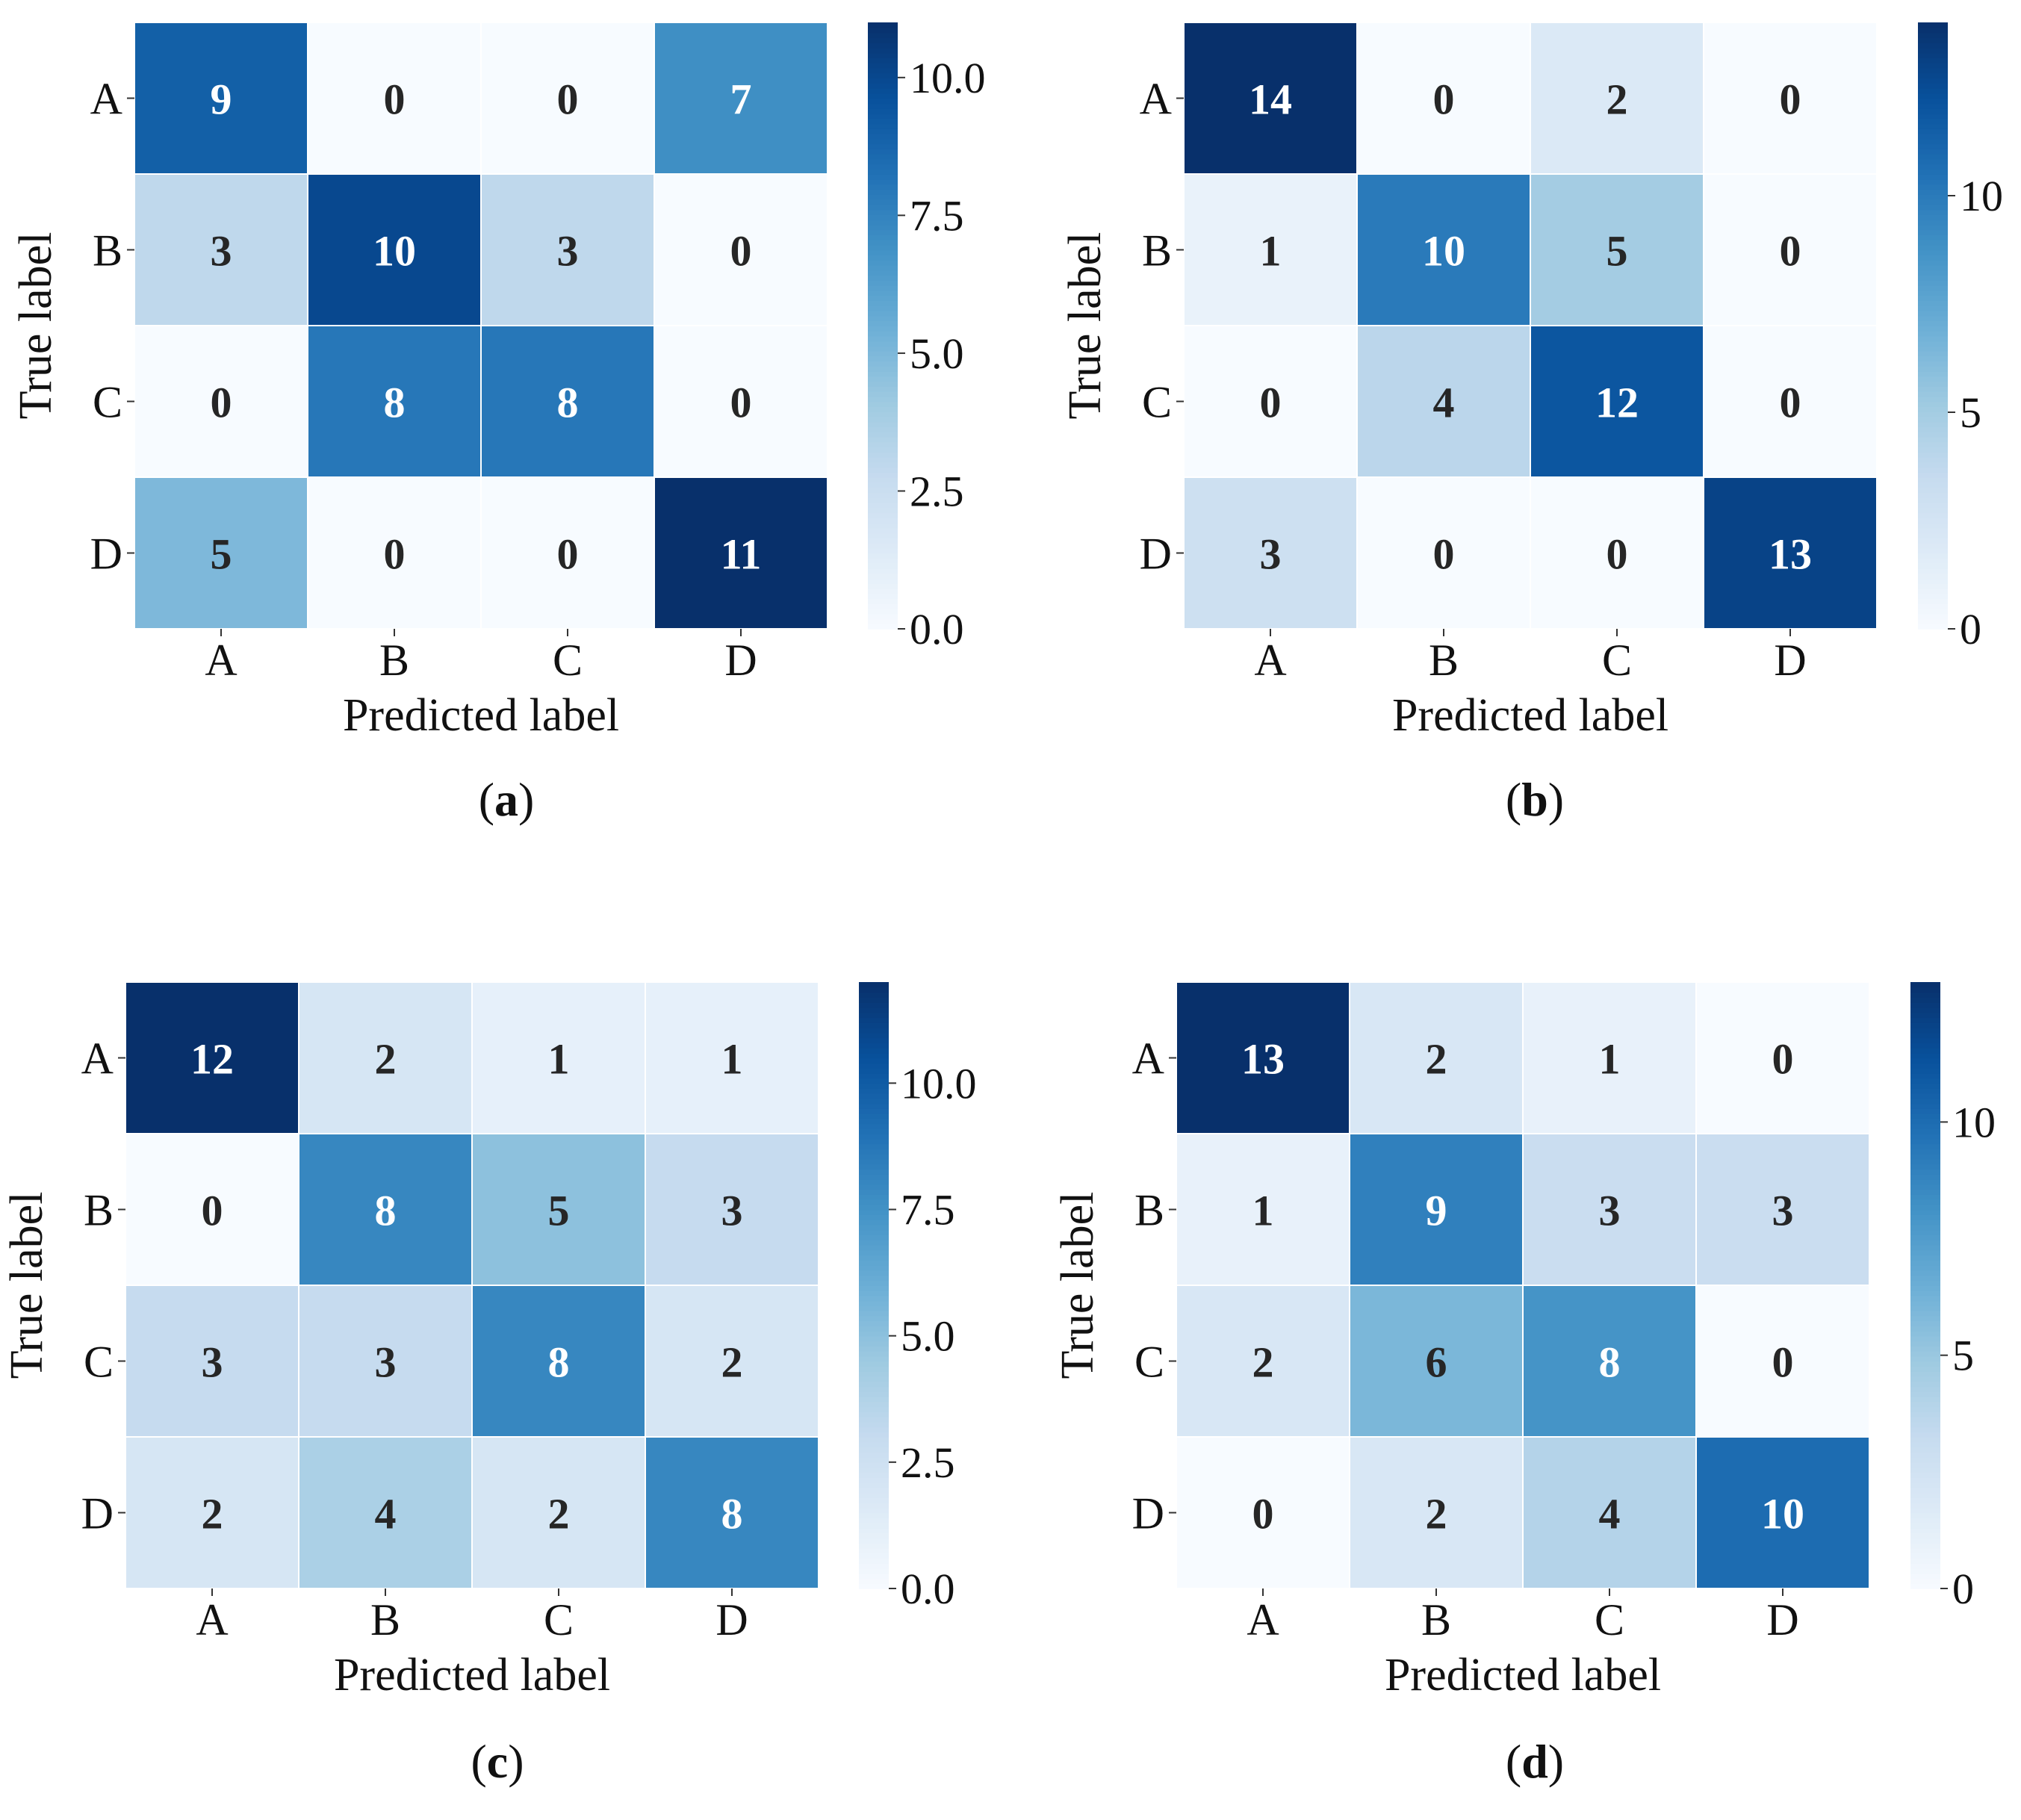 This screenshot has height=1820, width=2021. What do you see at coordinates (937, 629) in the screenshot?
I see `colorbar-tick-label: 0.0` at bounding box center [937, 629].